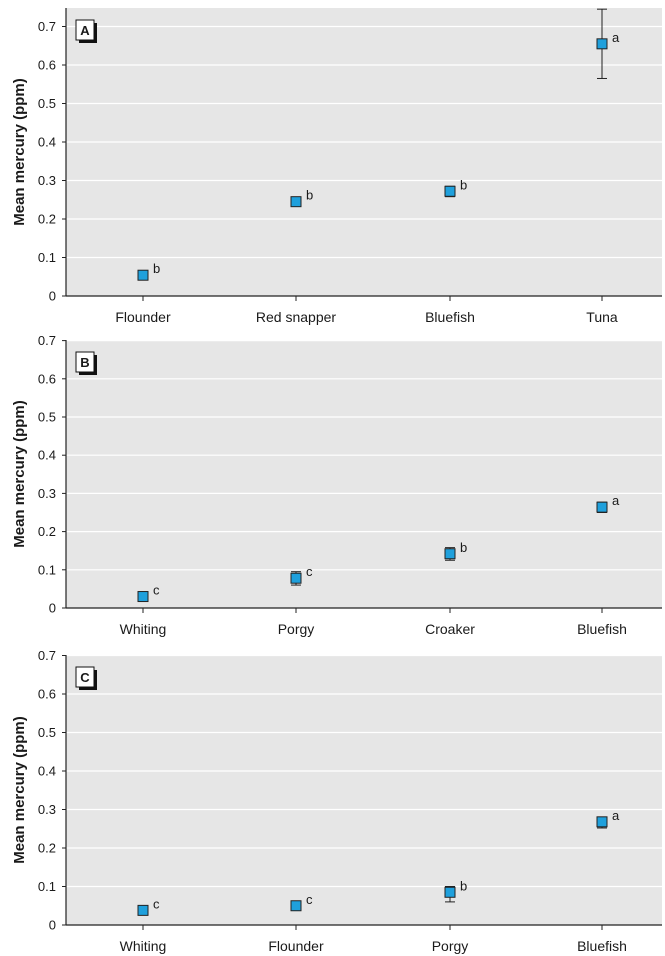  I want to click on panel-label: C, so click(85, 677).